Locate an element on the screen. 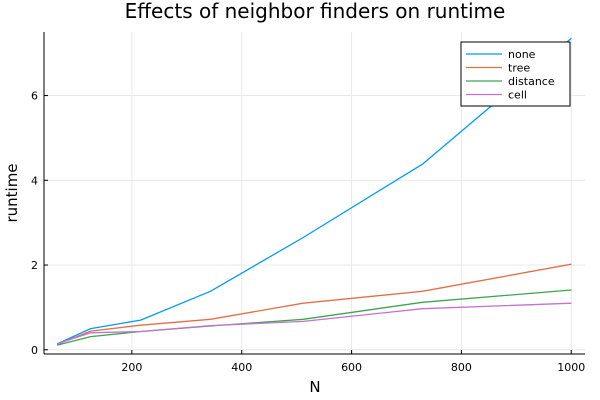 Image resolution: width=600 pixels, height=400 pixels. chart-title: Effects of neighbor finders on runtime is located at coordinates (315, 11).